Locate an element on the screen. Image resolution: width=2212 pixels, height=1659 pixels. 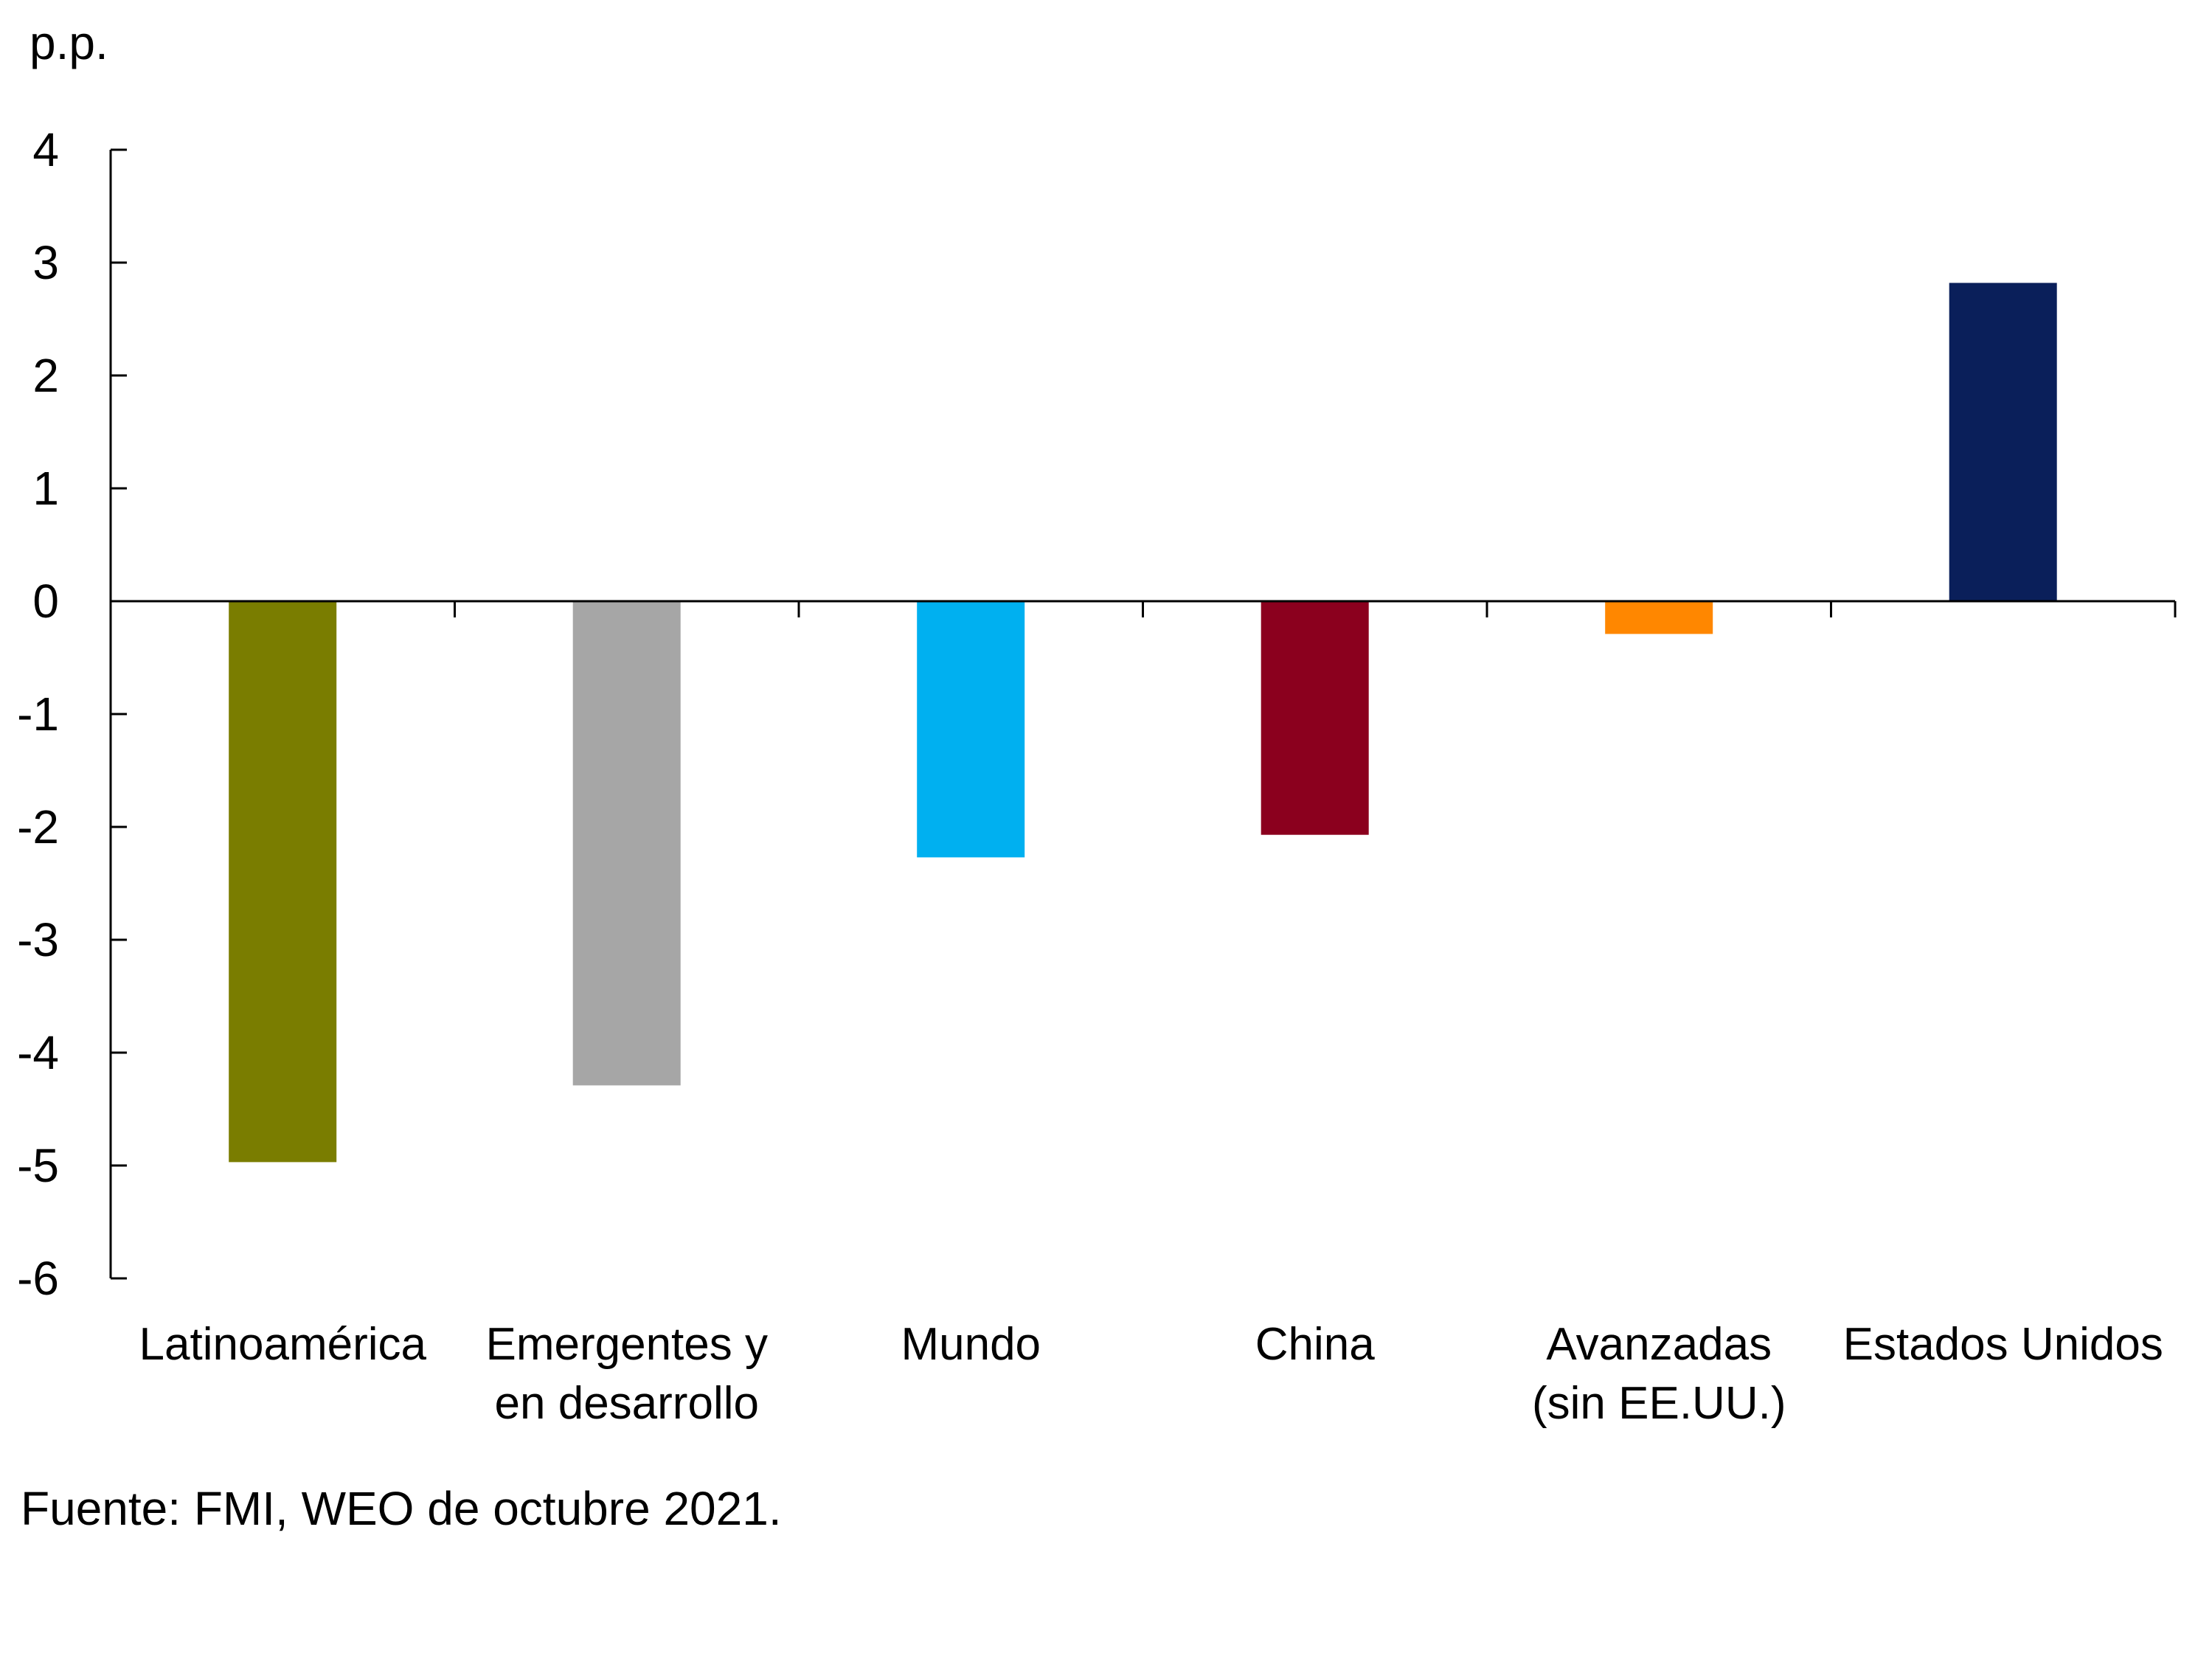
y-tick-label: -4 is located at coordinates (38, 1052).